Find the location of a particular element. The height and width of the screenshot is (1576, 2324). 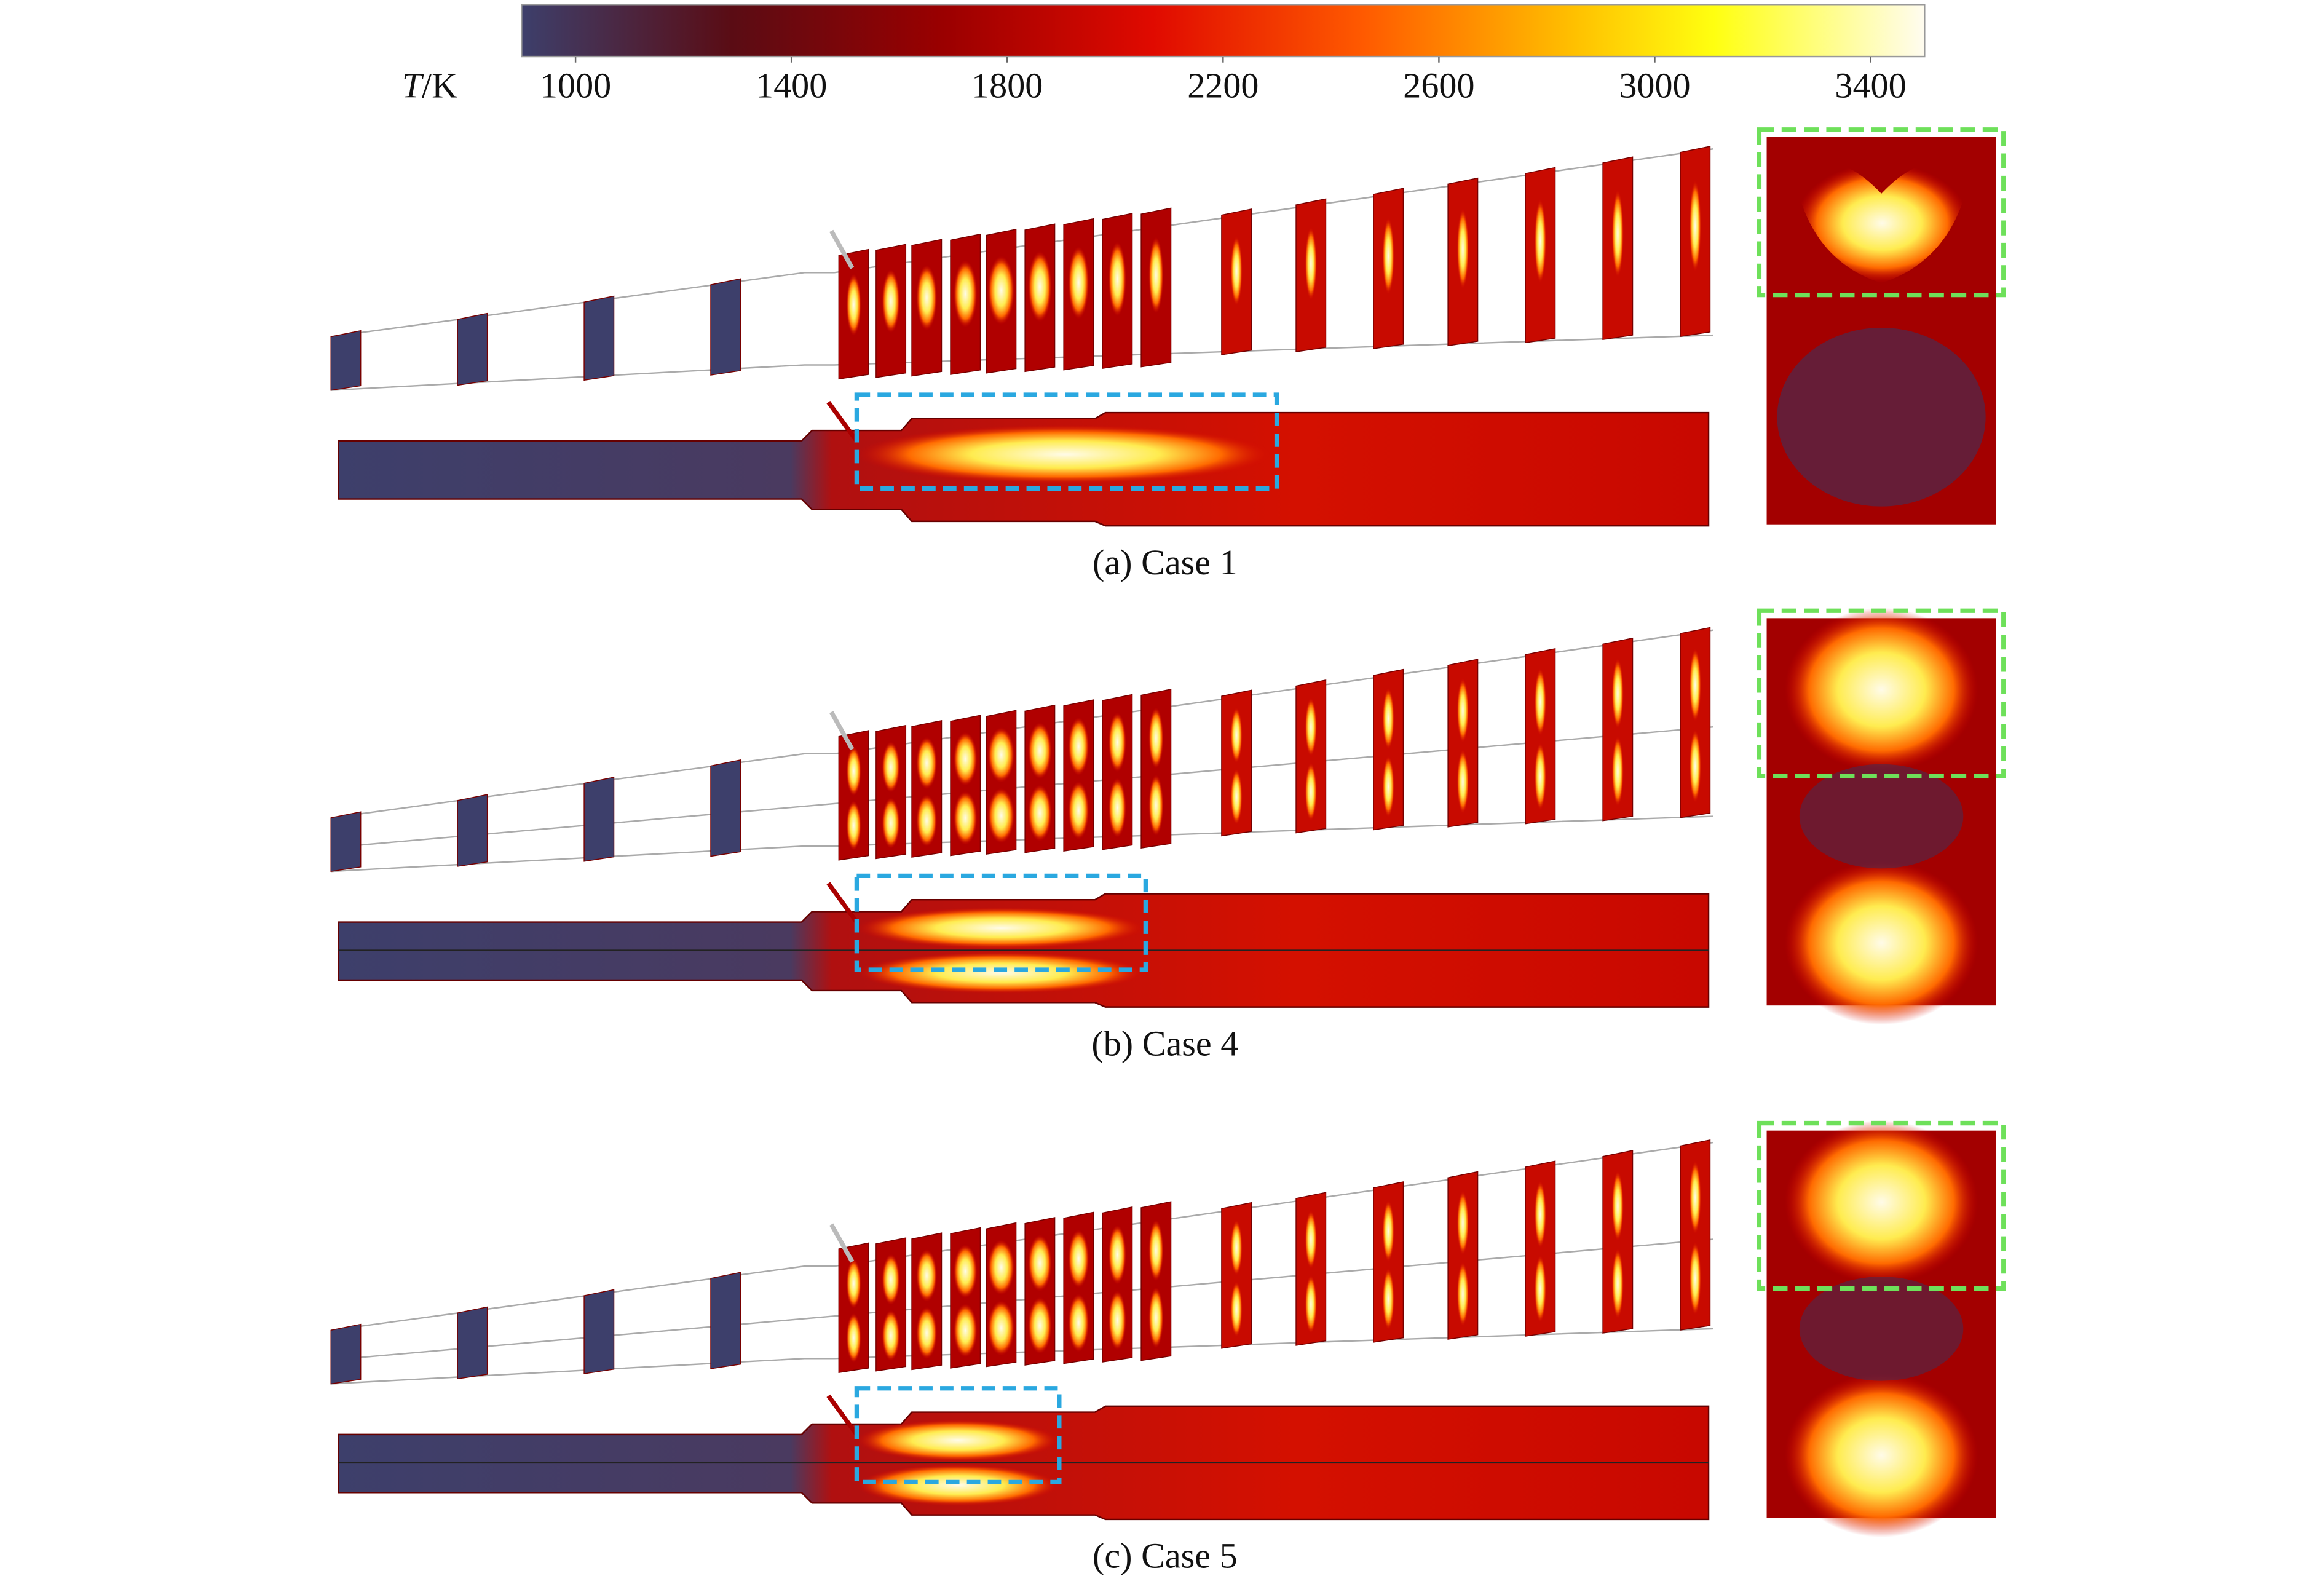

colorbar-tick-label: 3000 is located at coordinates (1655, 86).